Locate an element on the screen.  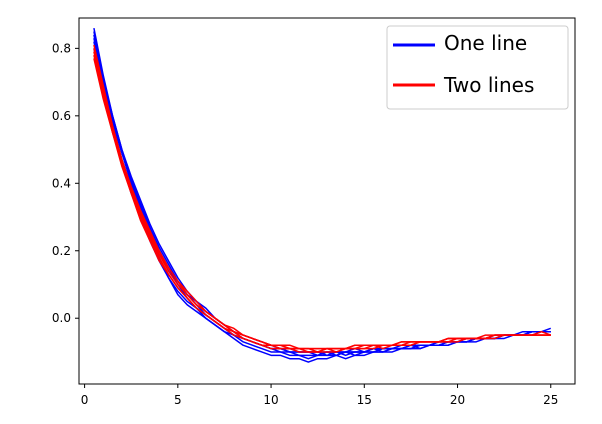
y-axis-ticks: 0.0 0.2 0.4 0.6 0.8 is located at coordinates (65, 183).